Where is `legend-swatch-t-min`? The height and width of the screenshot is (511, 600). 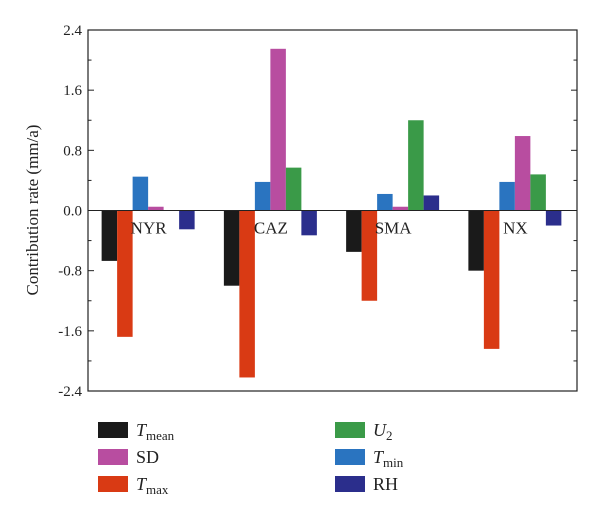 legend-swatch-t-min is located at coordinates (350, 457).